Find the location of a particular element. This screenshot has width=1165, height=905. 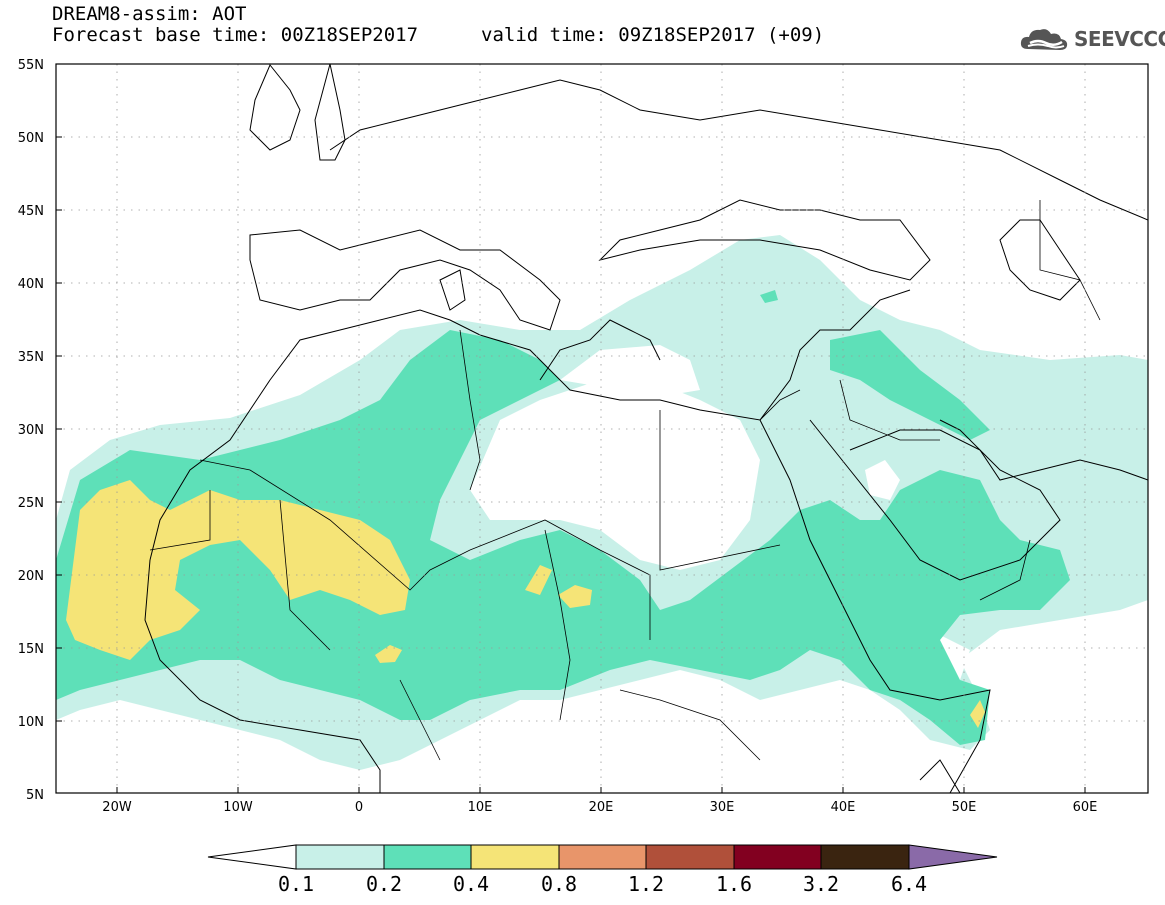

aot-contour-0.4-chad is located at coordinates (538, 580).